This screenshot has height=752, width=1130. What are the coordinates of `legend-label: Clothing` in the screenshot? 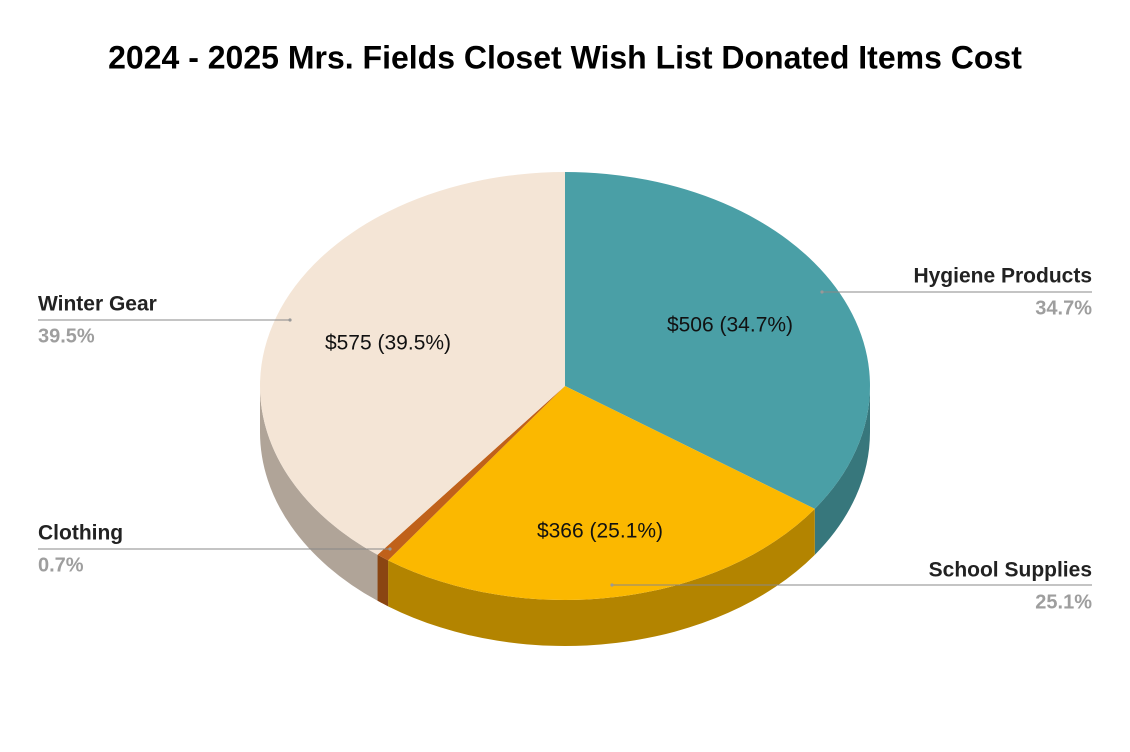 It's located at (80, 533).